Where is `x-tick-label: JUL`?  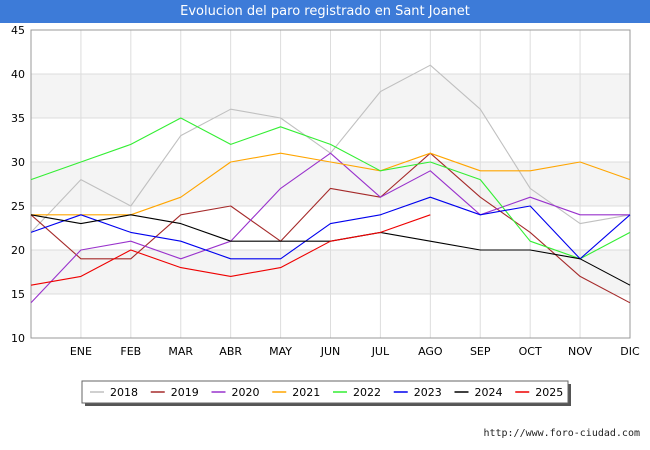 x-tick-label: JUL is located at coordinates (380, 351).